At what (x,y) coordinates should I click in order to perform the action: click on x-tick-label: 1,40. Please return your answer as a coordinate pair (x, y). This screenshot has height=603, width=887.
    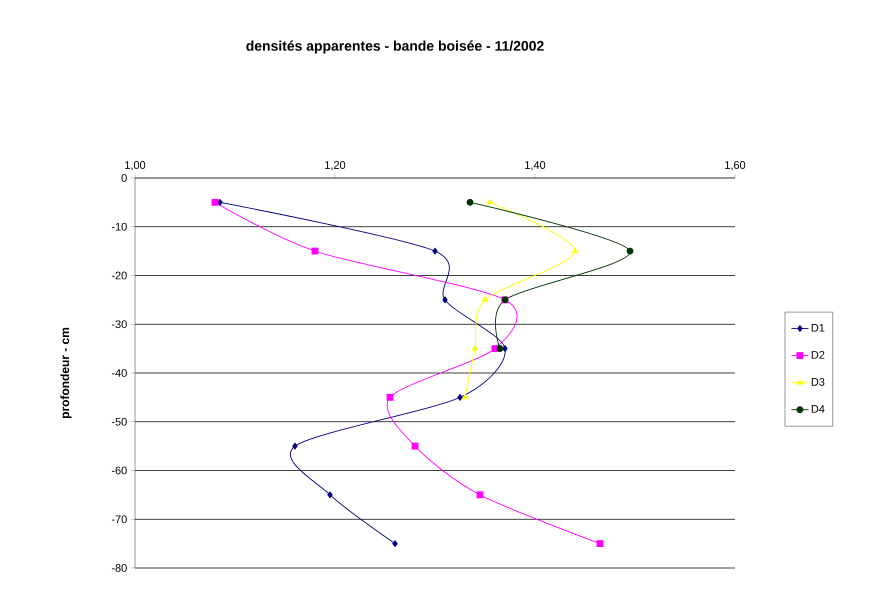
    Looking at the image, I should click on (535, 165).